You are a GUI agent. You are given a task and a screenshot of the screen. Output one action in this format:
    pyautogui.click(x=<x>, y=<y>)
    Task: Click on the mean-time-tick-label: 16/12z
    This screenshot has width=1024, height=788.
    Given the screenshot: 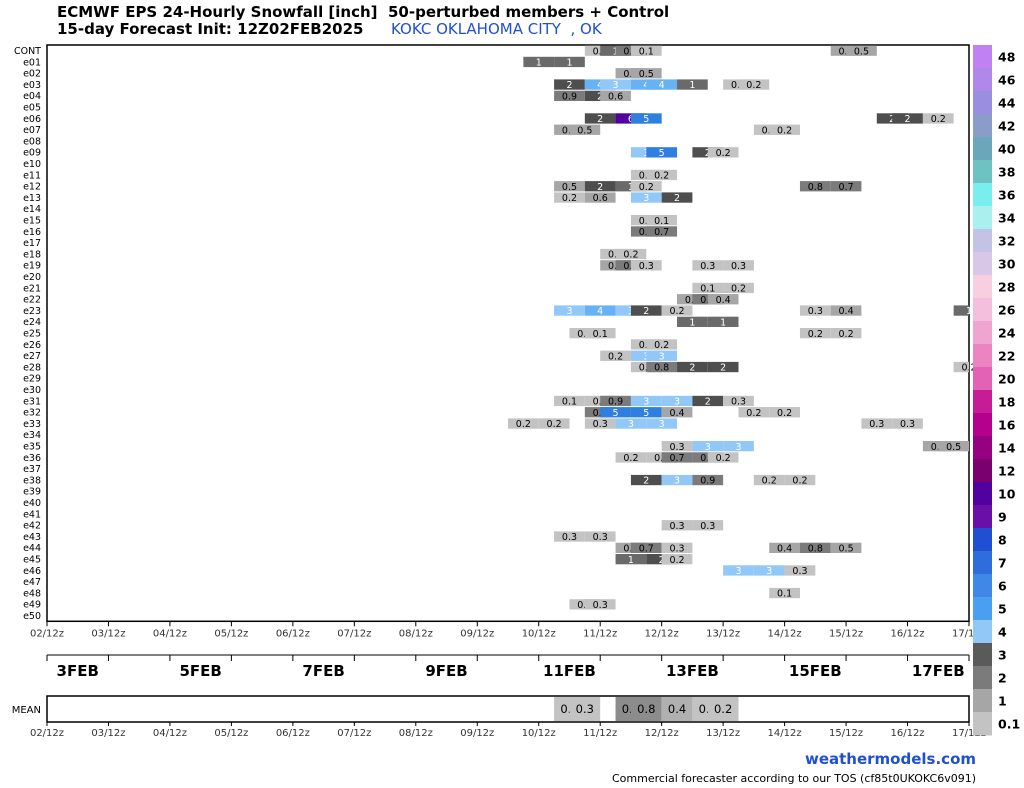 What is the action you would take?
    pyautogui.click(x=907, y=733)
    